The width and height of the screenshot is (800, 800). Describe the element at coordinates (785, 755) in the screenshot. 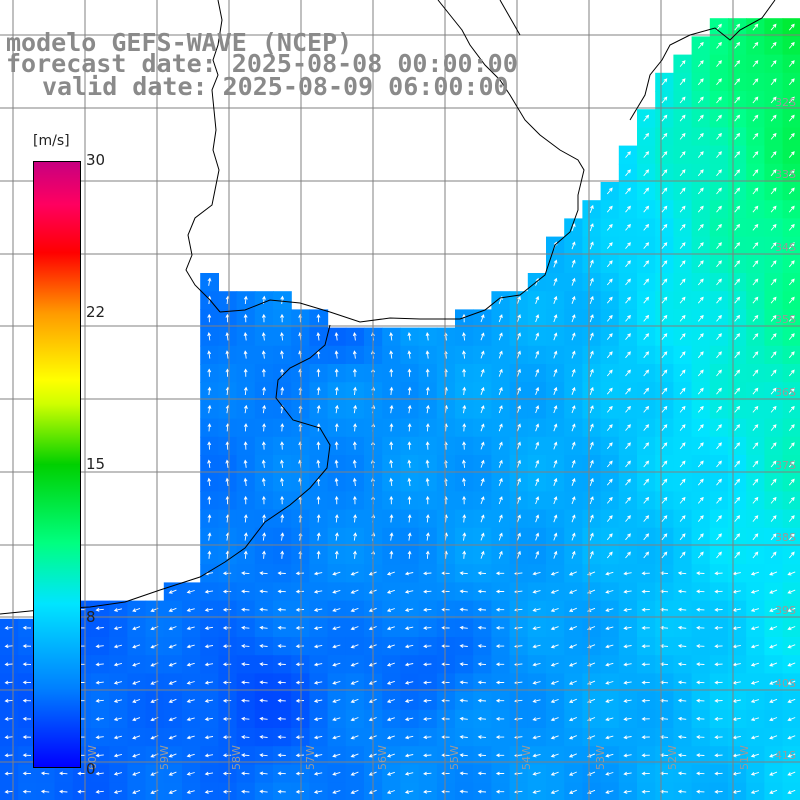

I see `lat-label: 41S` at that location.